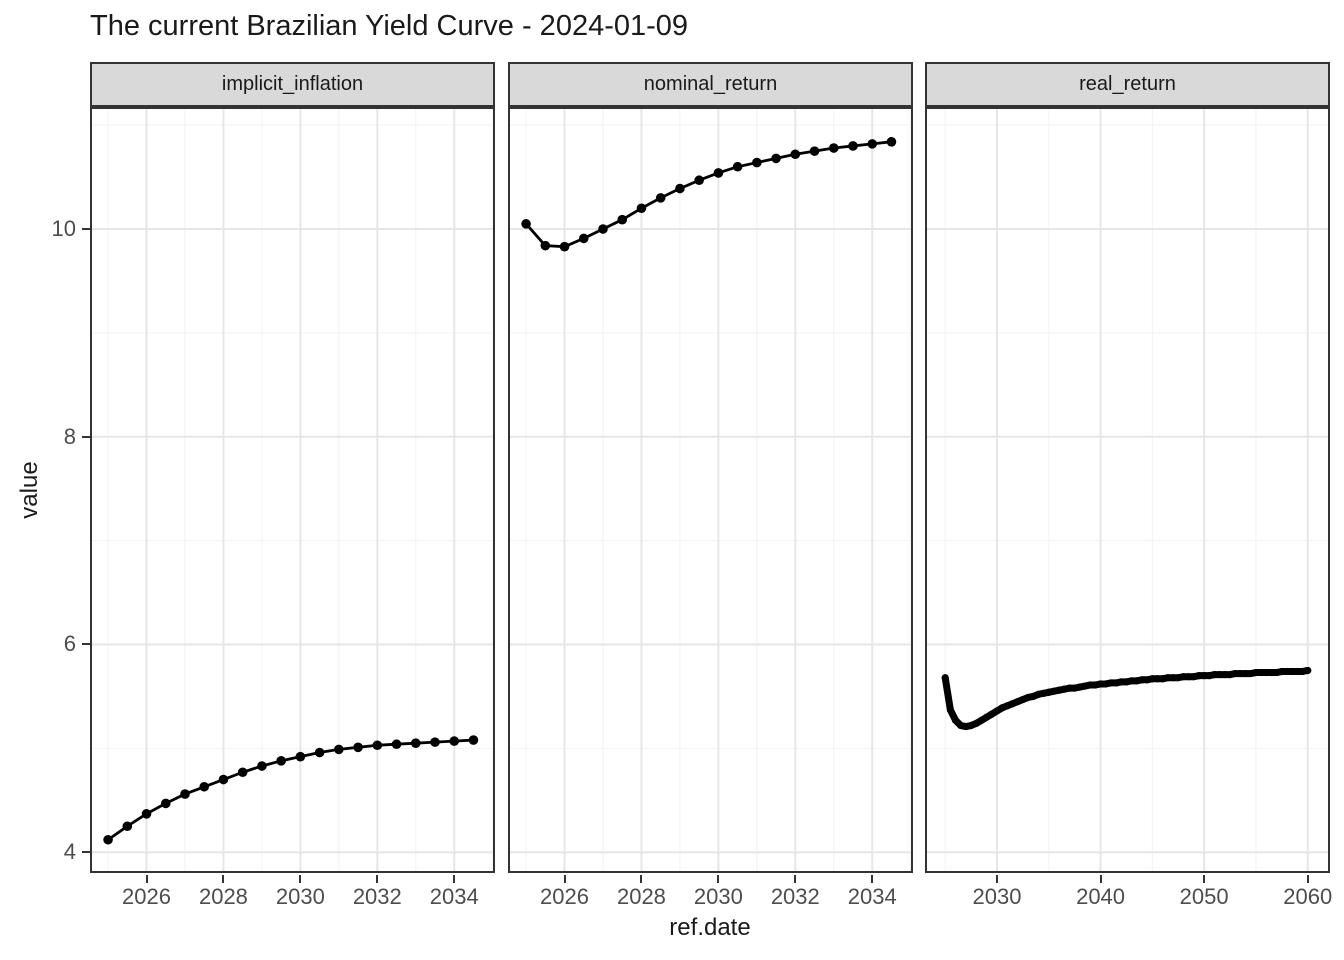 This screenshot has height=960, width=1344. I want to click on facet-label: real_return, so click(1127, 84).